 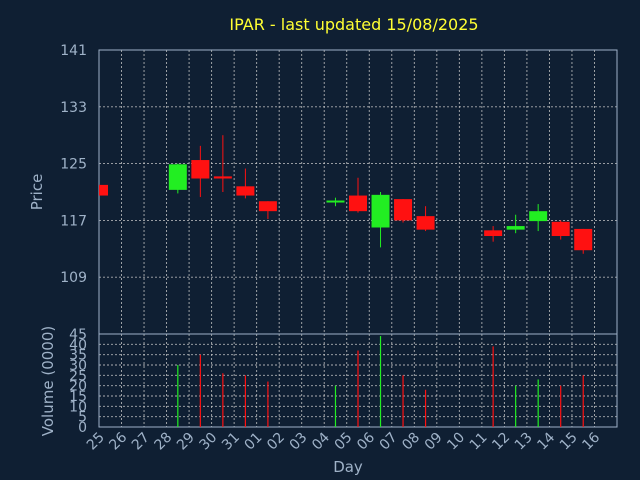 I want to click on volume-tick-label: 30, so click(x=78, y=366).